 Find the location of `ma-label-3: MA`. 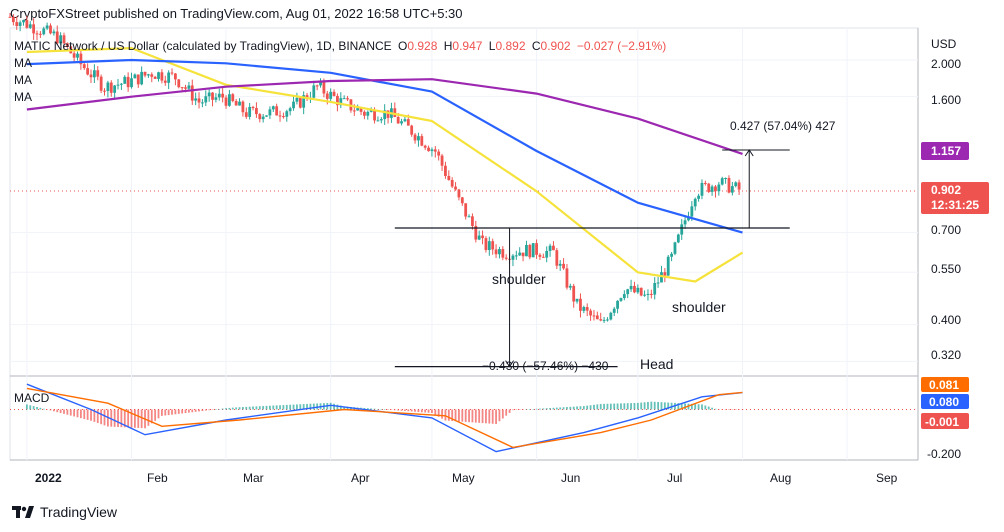

ma-label-3: MA is located at coordinates (23, 97).